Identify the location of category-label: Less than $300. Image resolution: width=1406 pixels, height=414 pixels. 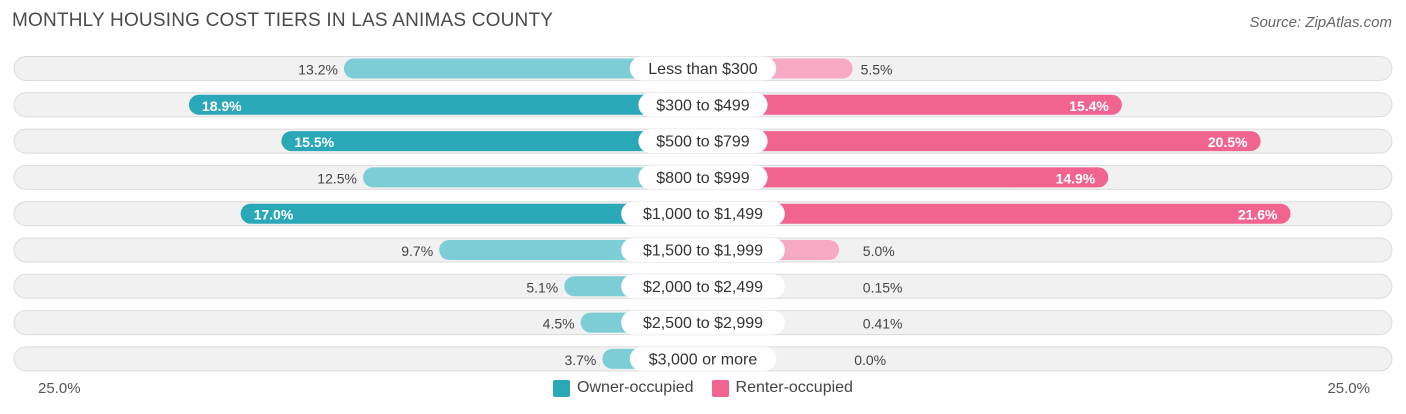
(703, 69).